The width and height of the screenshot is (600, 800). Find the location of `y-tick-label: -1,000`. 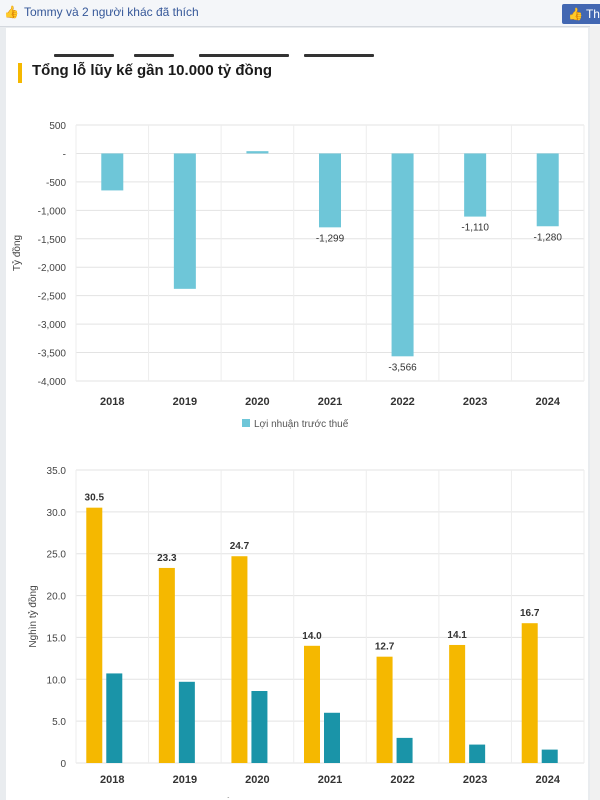

y-tick-label: -1,000 is located at coordinates (52, 211).